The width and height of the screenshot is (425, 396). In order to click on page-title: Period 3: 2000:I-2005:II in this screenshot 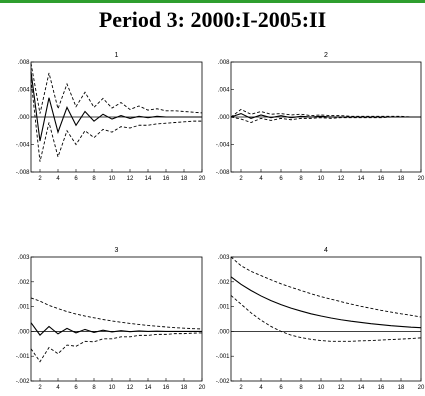, I will do `click(212, 19)`.